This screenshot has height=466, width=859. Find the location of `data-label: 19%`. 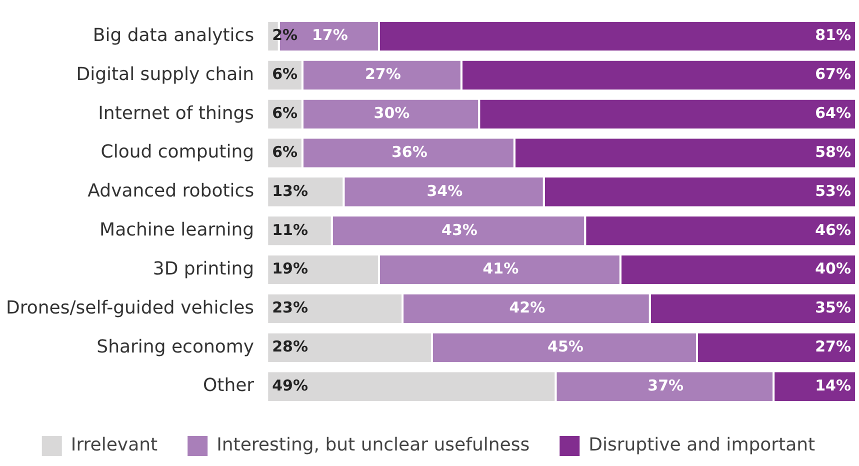

data-label: 19% is located at coordinates (290, 269).